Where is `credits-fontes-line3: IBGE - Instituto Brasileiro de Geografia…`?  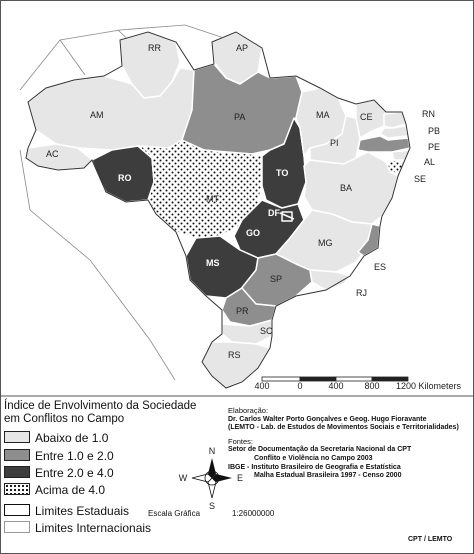 credits-fontes-line3: IBGE - Instituto Brasileiro de Geografia… is located at coordinates (314, 467).